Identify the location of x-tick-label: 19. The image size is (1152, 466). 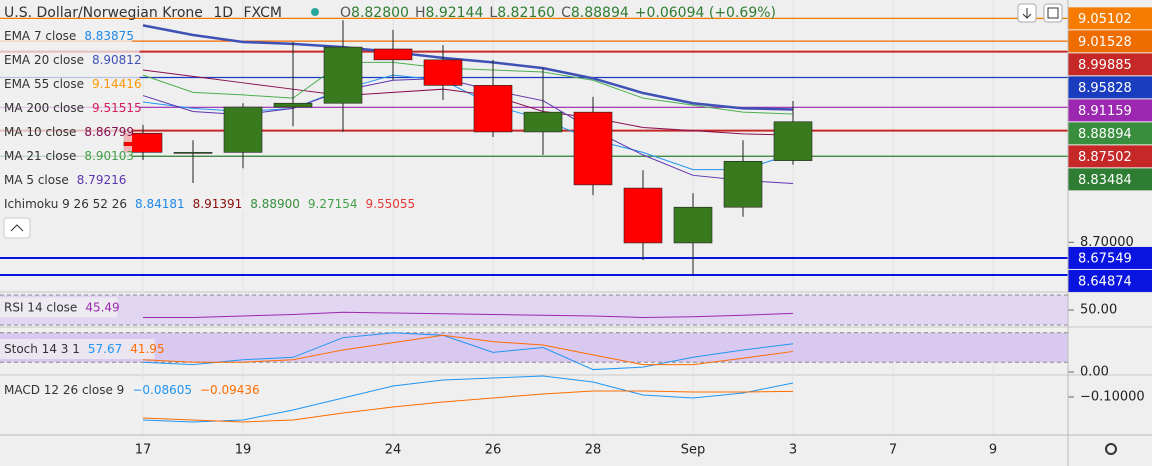
(243, 450).